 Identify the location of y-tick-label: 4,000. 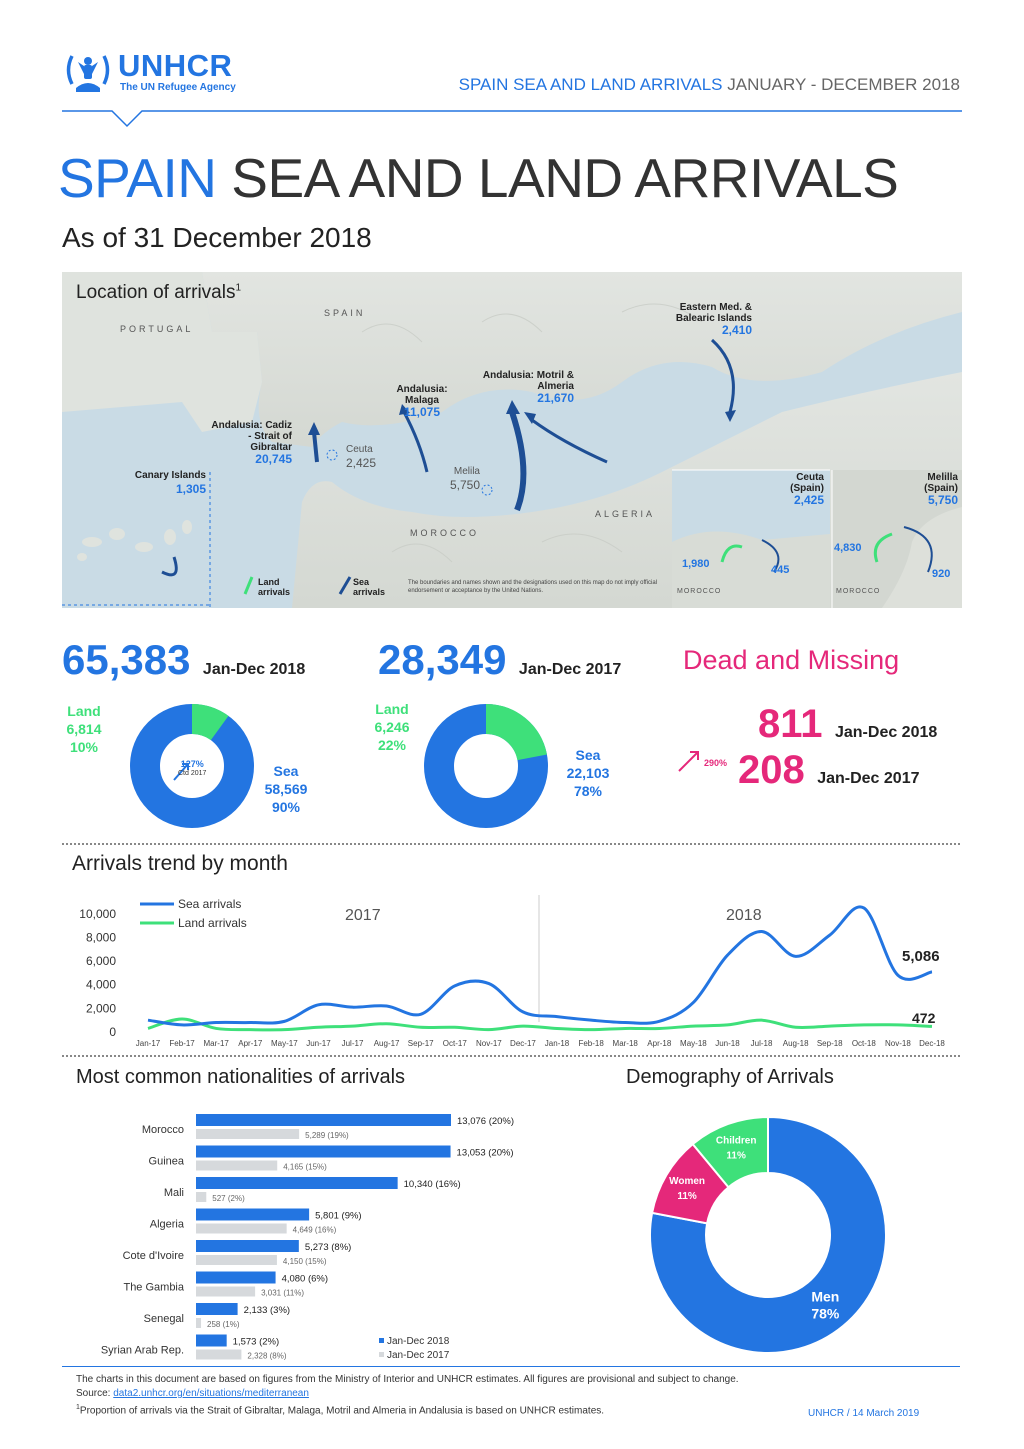
(101, 985).